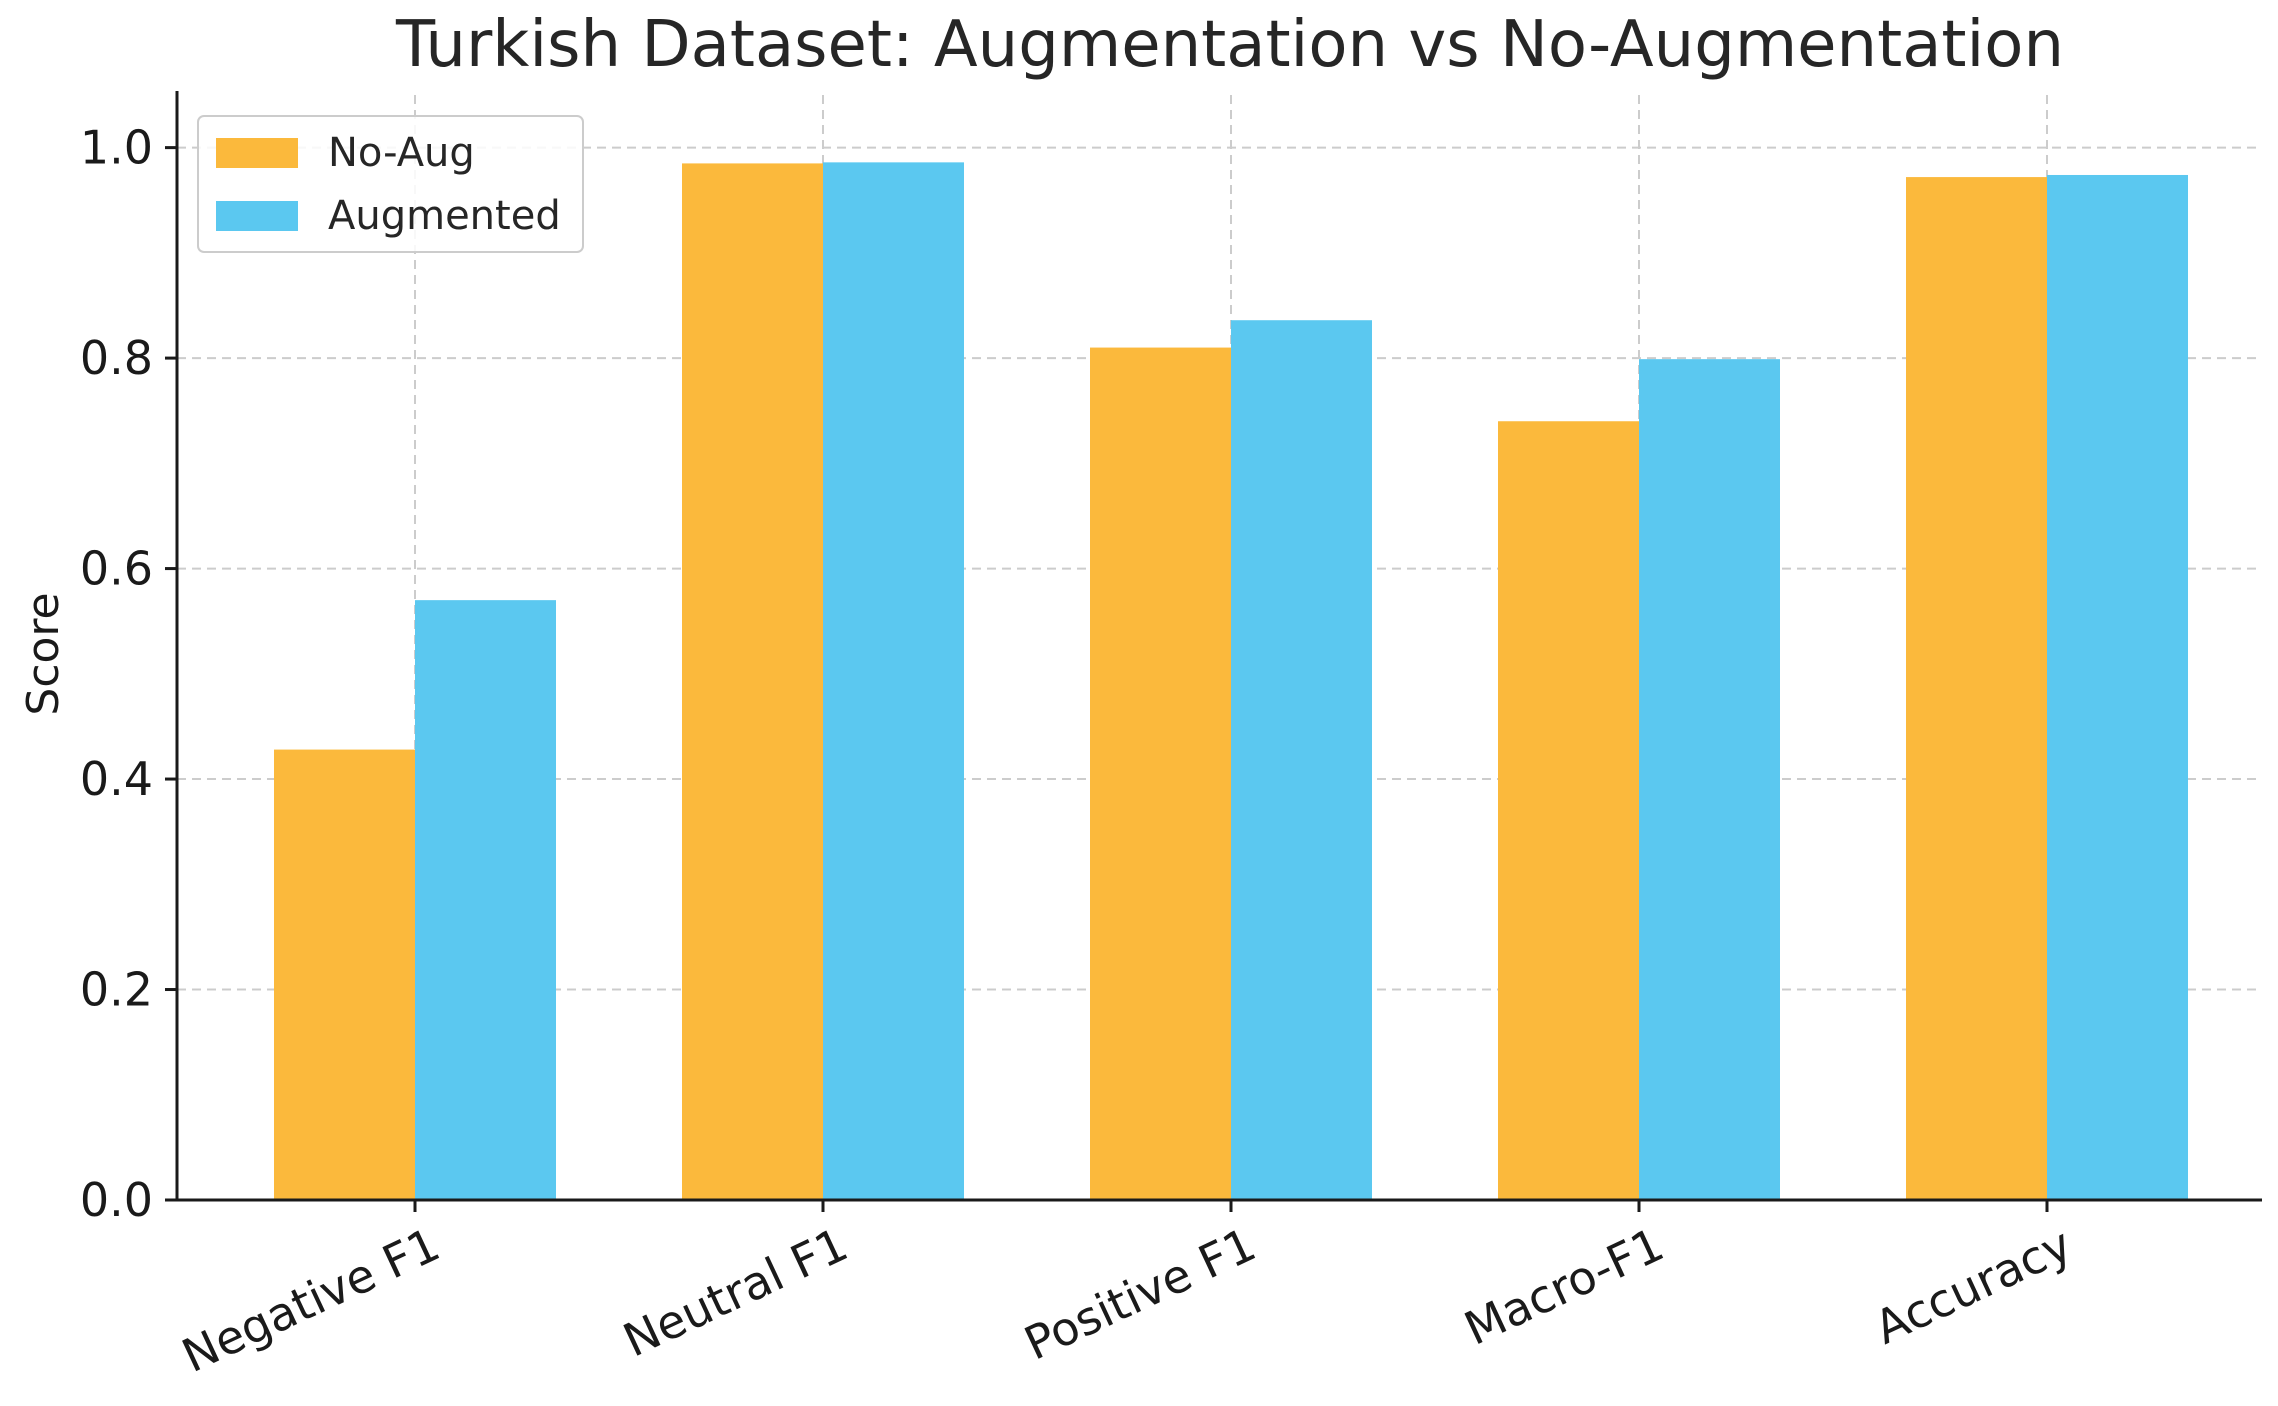 The image size is (2278, 1406). What do you see at coordinates (116, 569) in the screenshot?
I see `y-tick-label: 0.6` at bounding box center [116, 569].